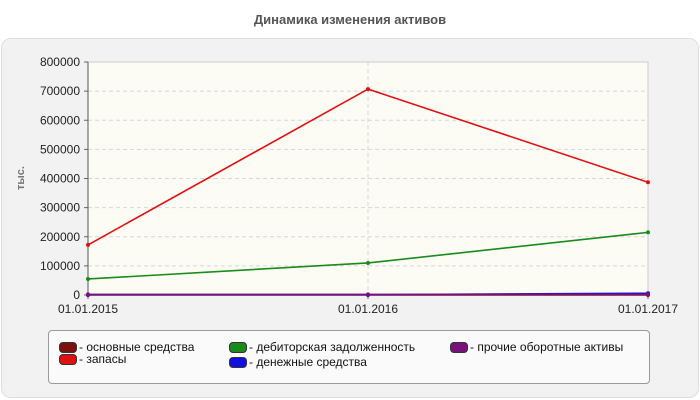 The width and height of the screenshot is (700, 400). What do you see at coordinates (336, 347) in the screenshot?
I see `legend-label-text: дебиторская задолженность` at bounding box center [336, 347].